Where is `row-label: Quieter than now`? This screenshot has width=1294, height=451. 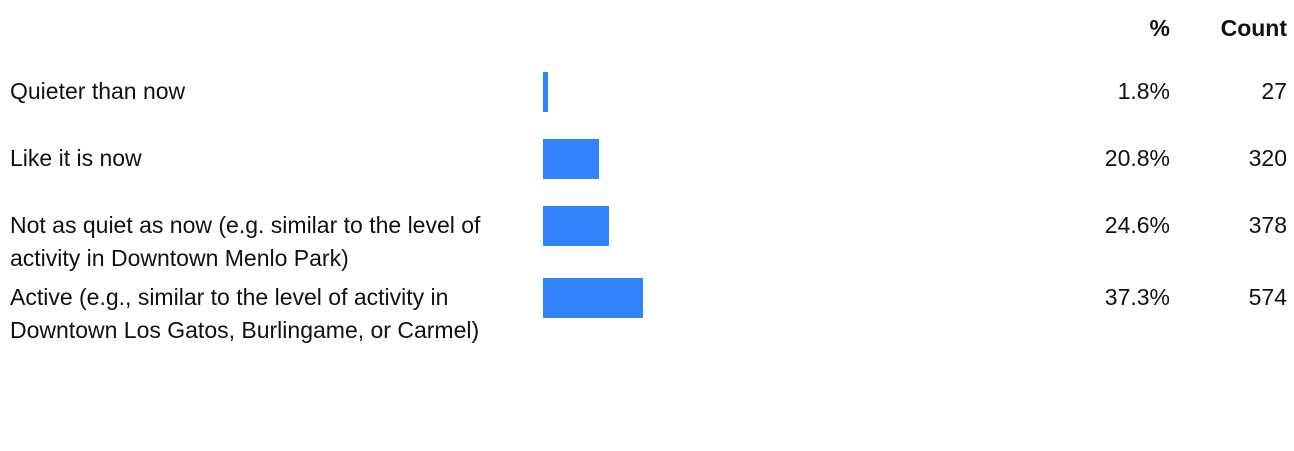 row-label: Quieter than now is located at coordinates (98, 91).